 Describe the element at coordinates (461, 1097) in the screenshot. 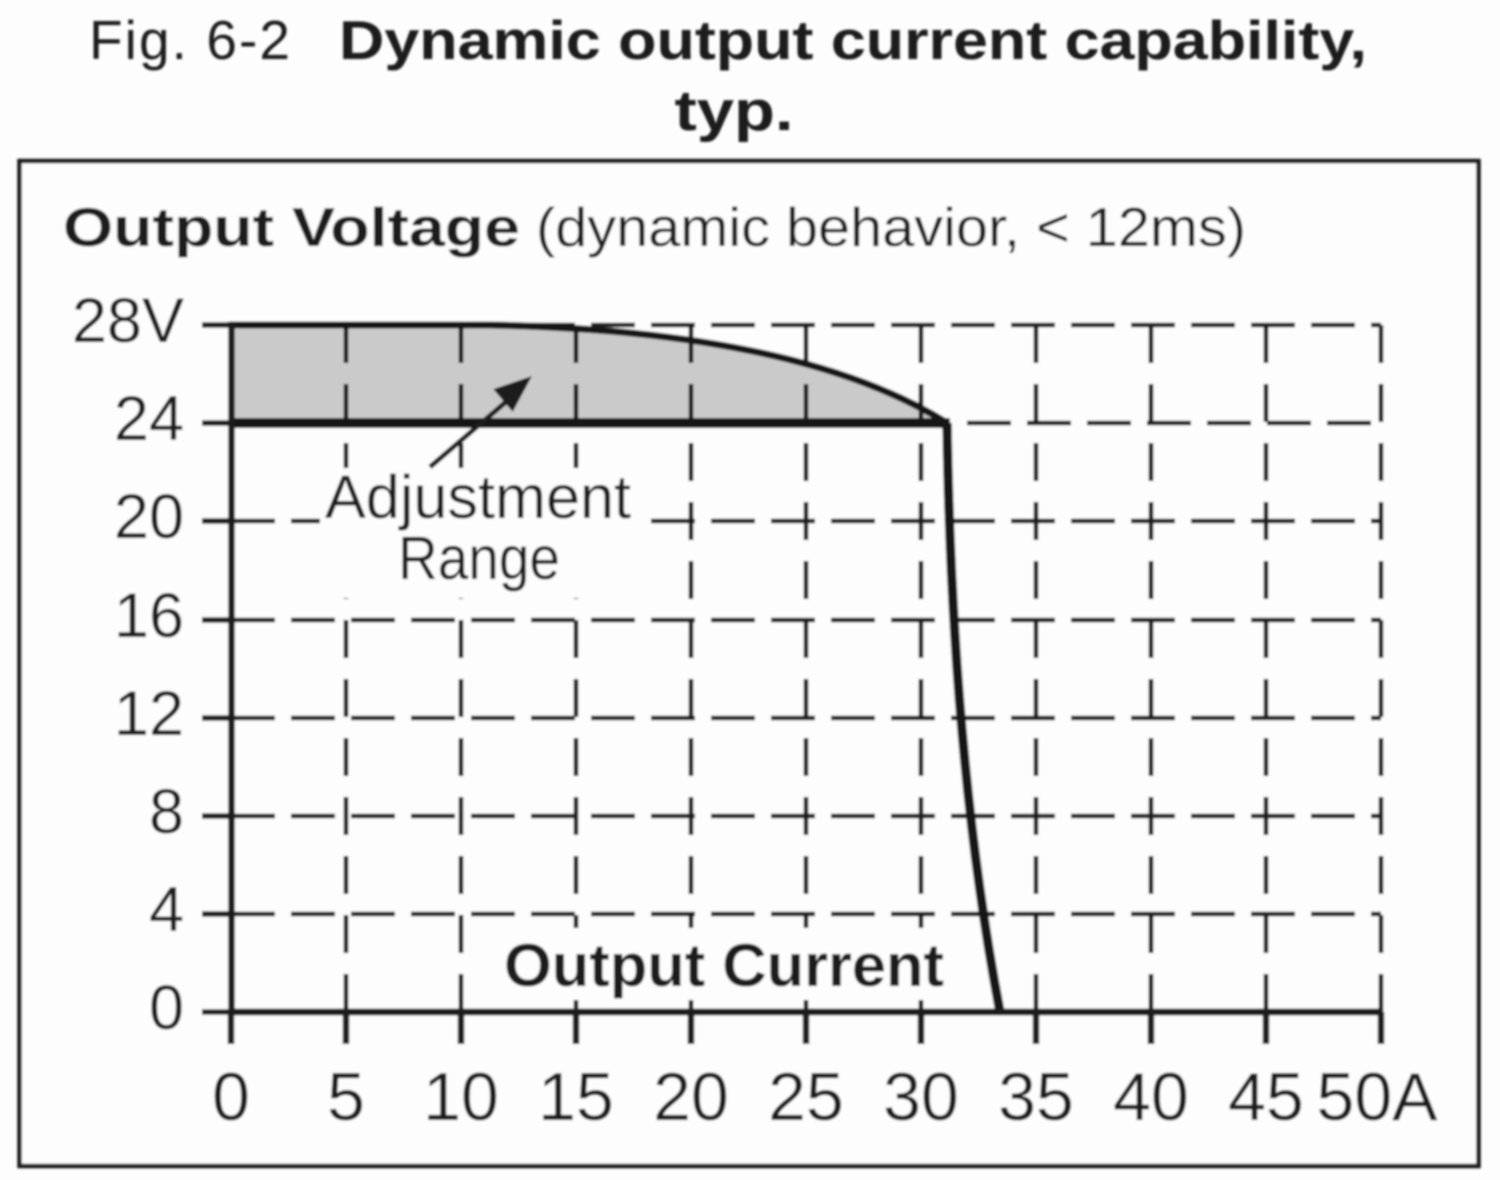

I see `svg-text: 10` at that location.